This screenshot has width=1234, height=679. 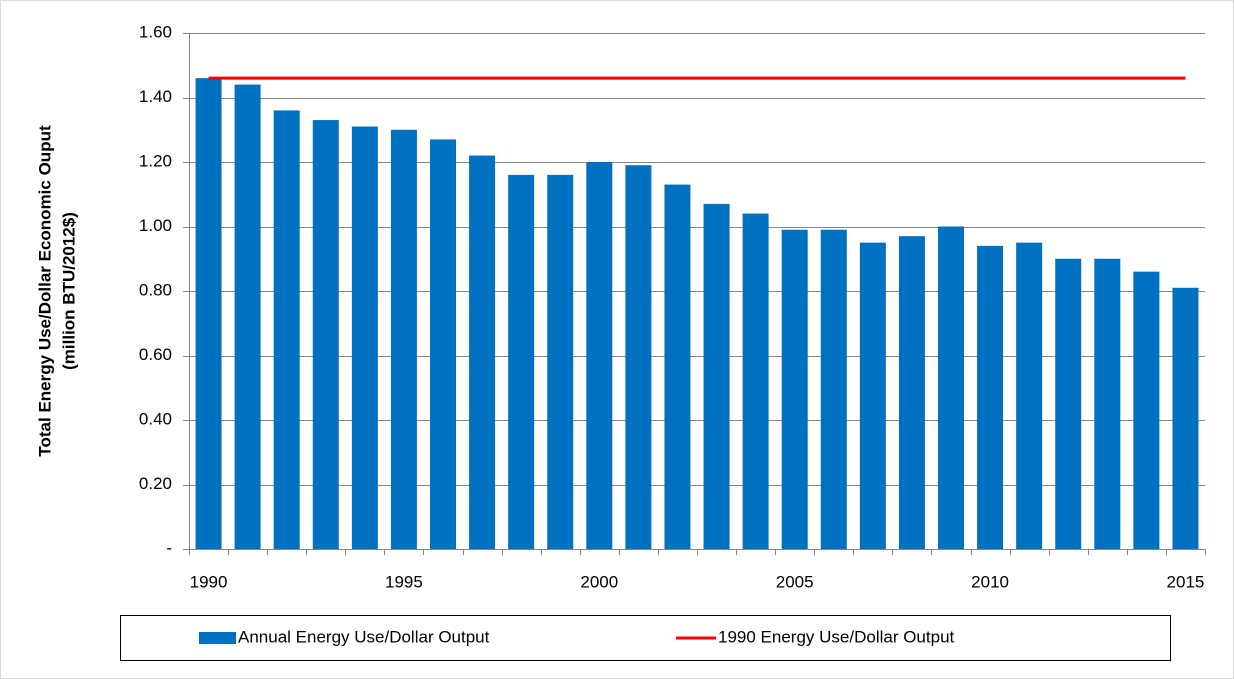 I want to click on legend-box, so click(x=645, y=638).